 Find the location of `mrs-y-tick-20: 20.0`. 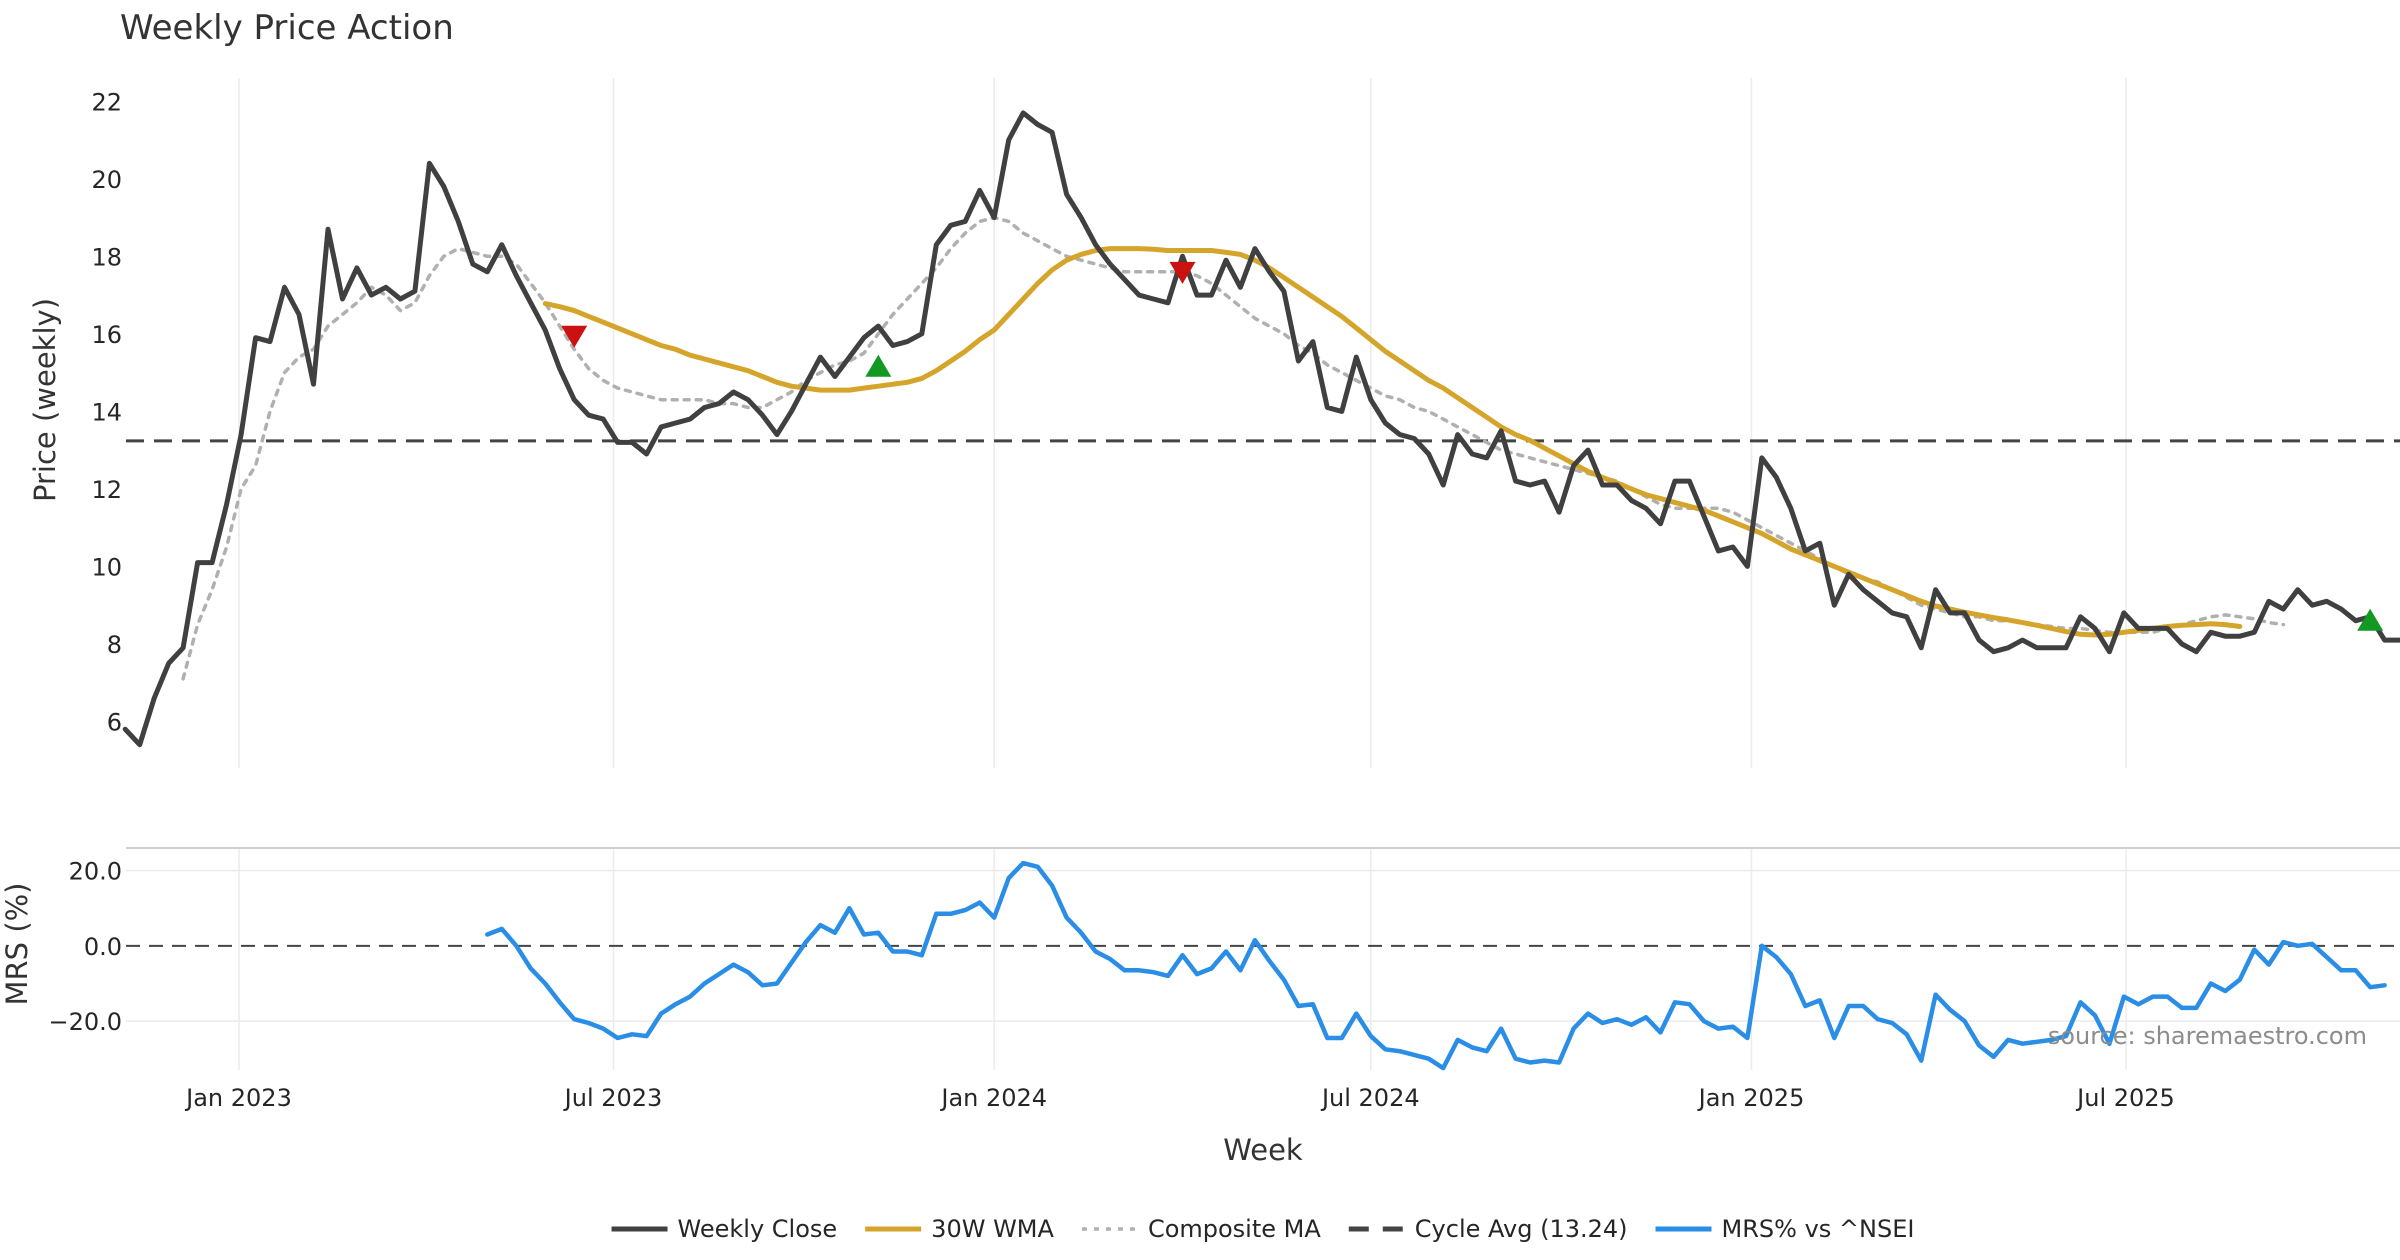

mrs-y-tick-20: 20.0 is located at coordinates (95, 872).